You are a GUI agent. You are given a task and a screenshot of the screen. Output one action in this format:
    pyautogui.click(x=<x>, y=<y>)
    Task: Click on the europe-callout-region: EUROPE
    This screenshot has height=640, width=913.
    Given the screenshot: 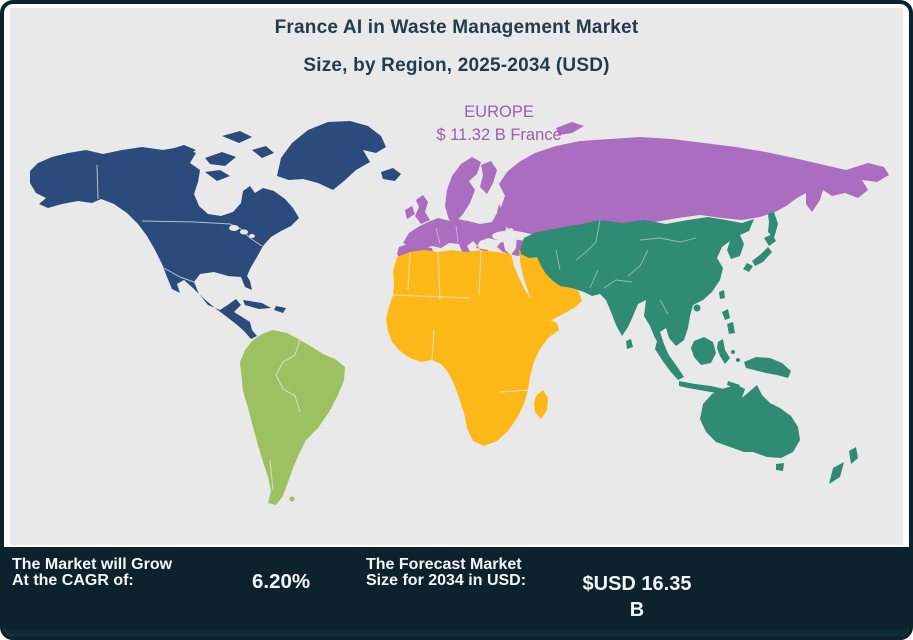 What is the action you would take?
    pyautogui.click(x=499, y=112)
    